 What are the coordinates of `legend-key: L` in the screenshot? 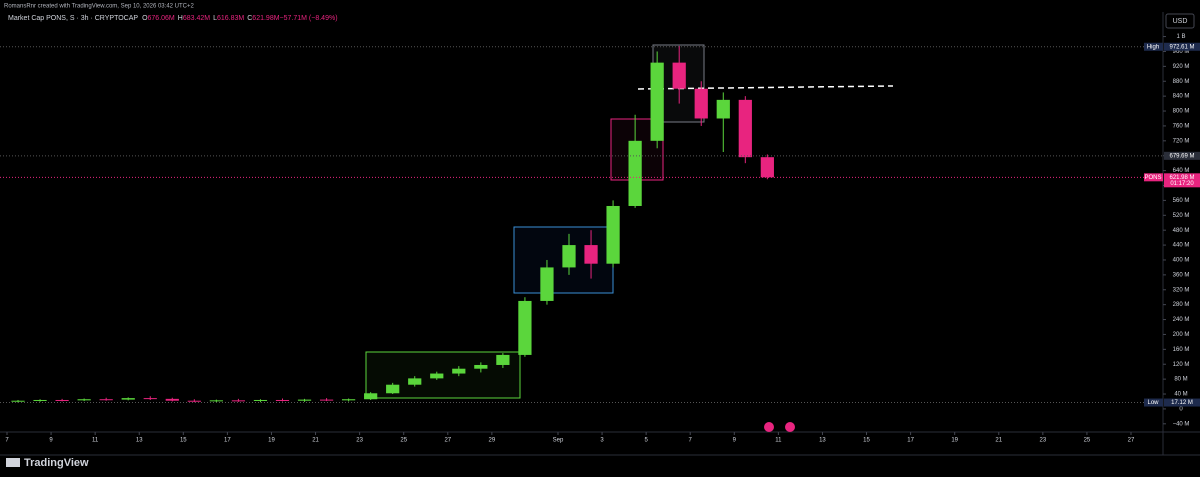 It's located at (215, 18).